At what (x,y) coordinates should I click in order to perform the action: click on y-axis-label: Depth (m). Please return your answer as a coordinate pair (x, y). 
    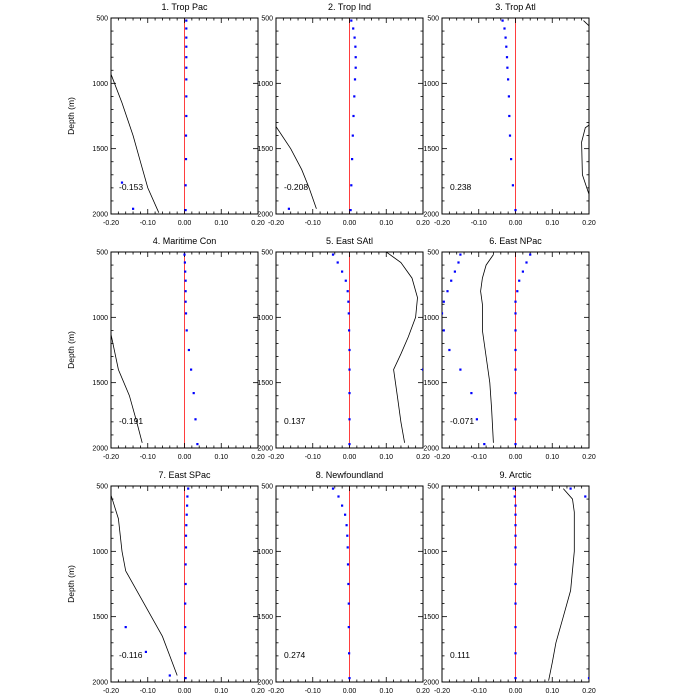
    Looking at the image, I should click on (71, 350).